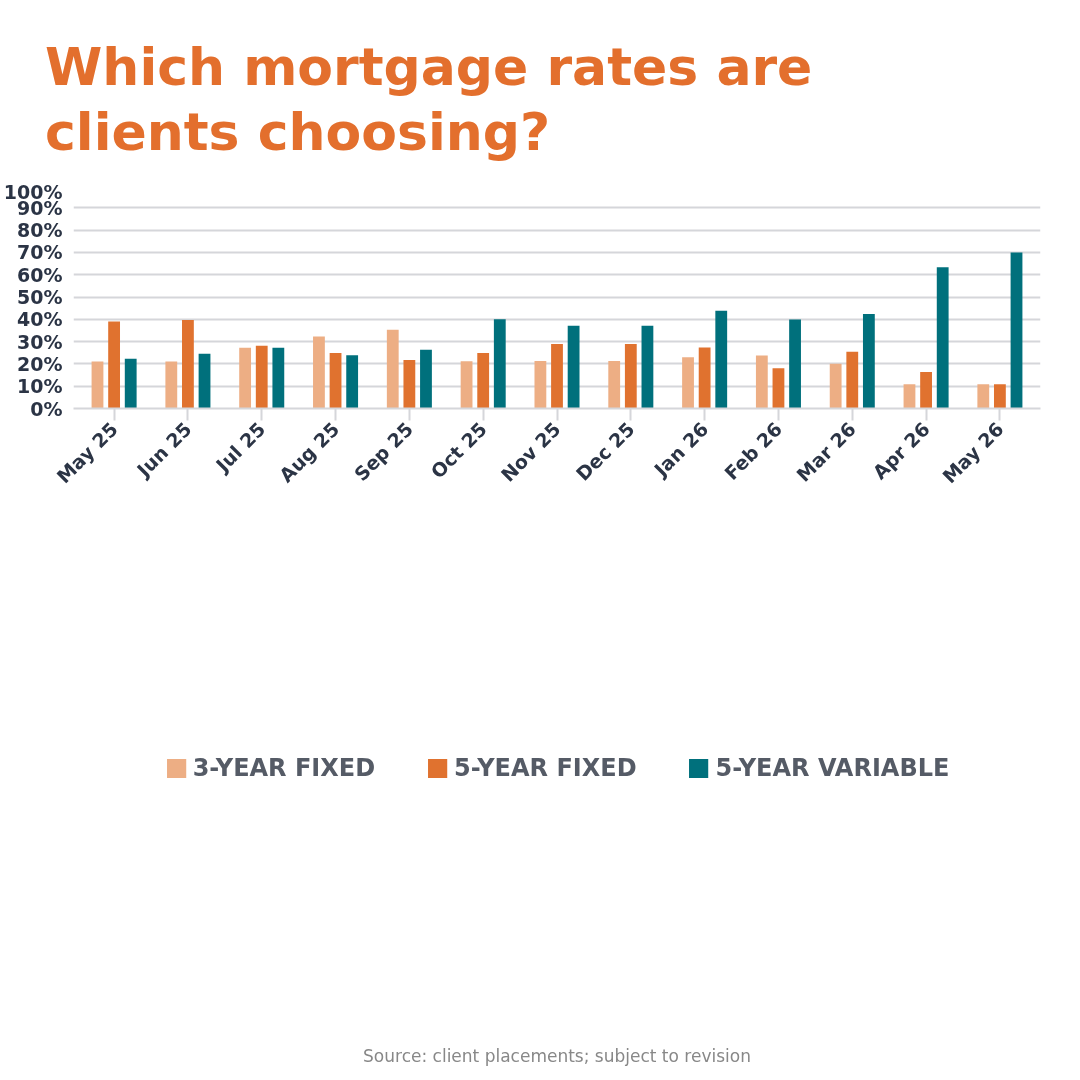 Image resolution: width=1080 pixels, height=1080 pixels. I want to click on legend-label: 5-YEAR VARIABLE, so click(832, 767).